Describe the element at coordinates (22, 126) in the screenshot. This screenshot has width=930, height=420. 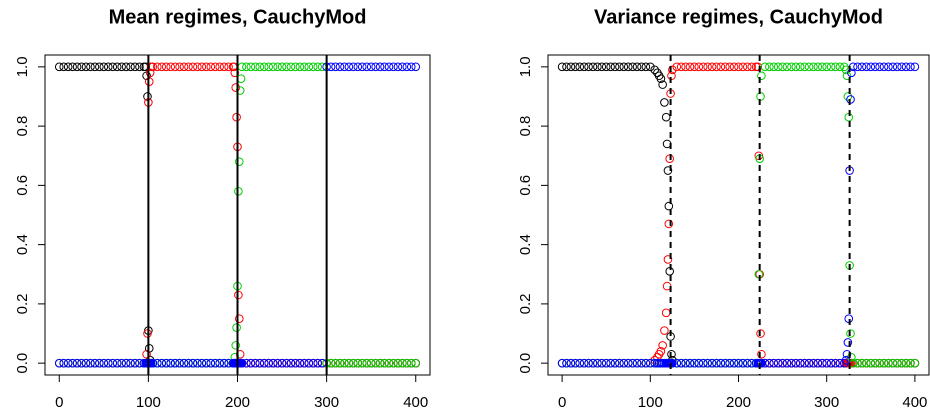
I see `y-tick-label: 0.8` at that location.